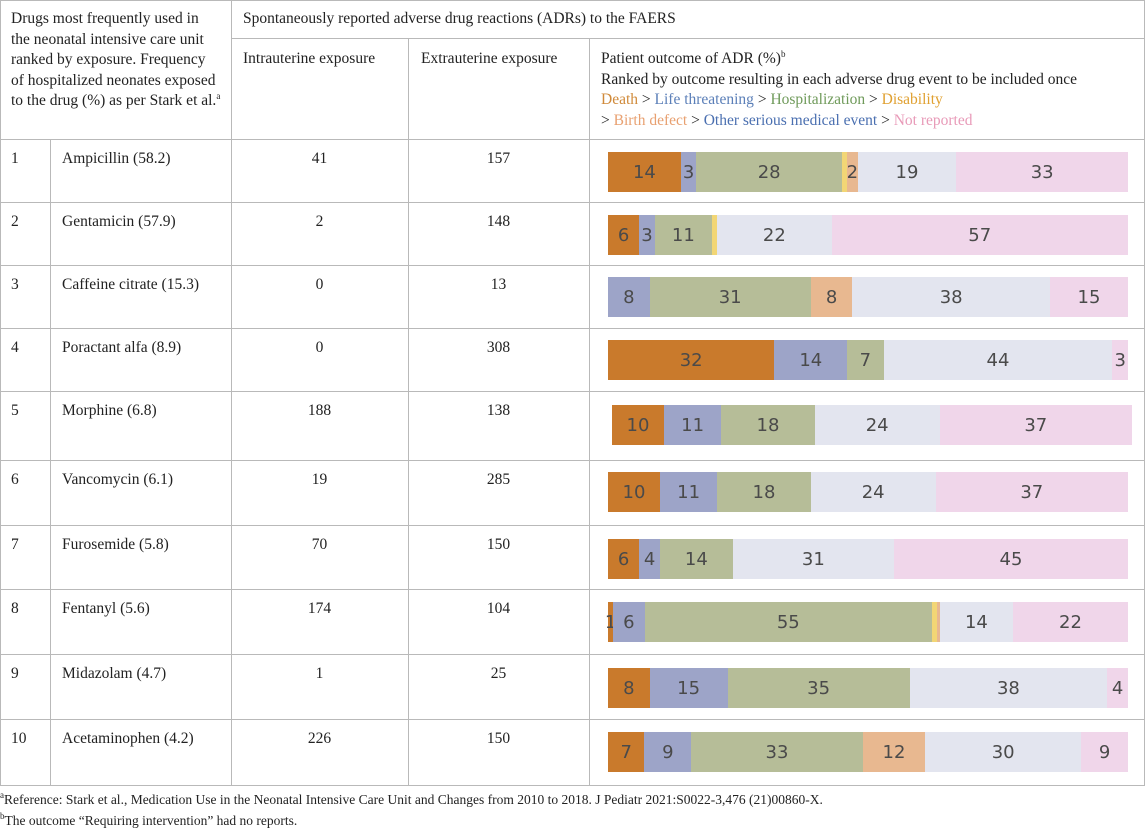  What do you see at coordinates (620, 99) in the screenshot?
I see `legend-death: Death` at bounding box center [620, 99].